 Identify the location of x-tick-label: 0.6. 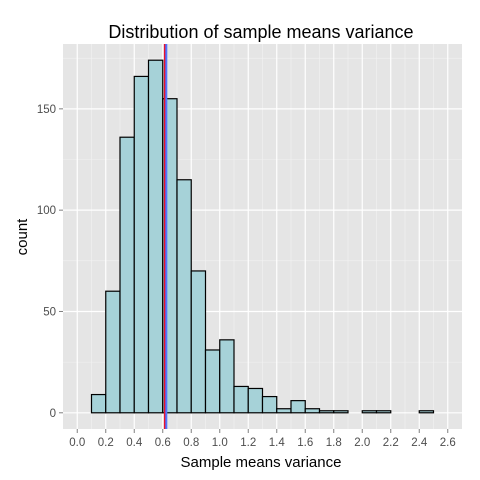
(163, 443).